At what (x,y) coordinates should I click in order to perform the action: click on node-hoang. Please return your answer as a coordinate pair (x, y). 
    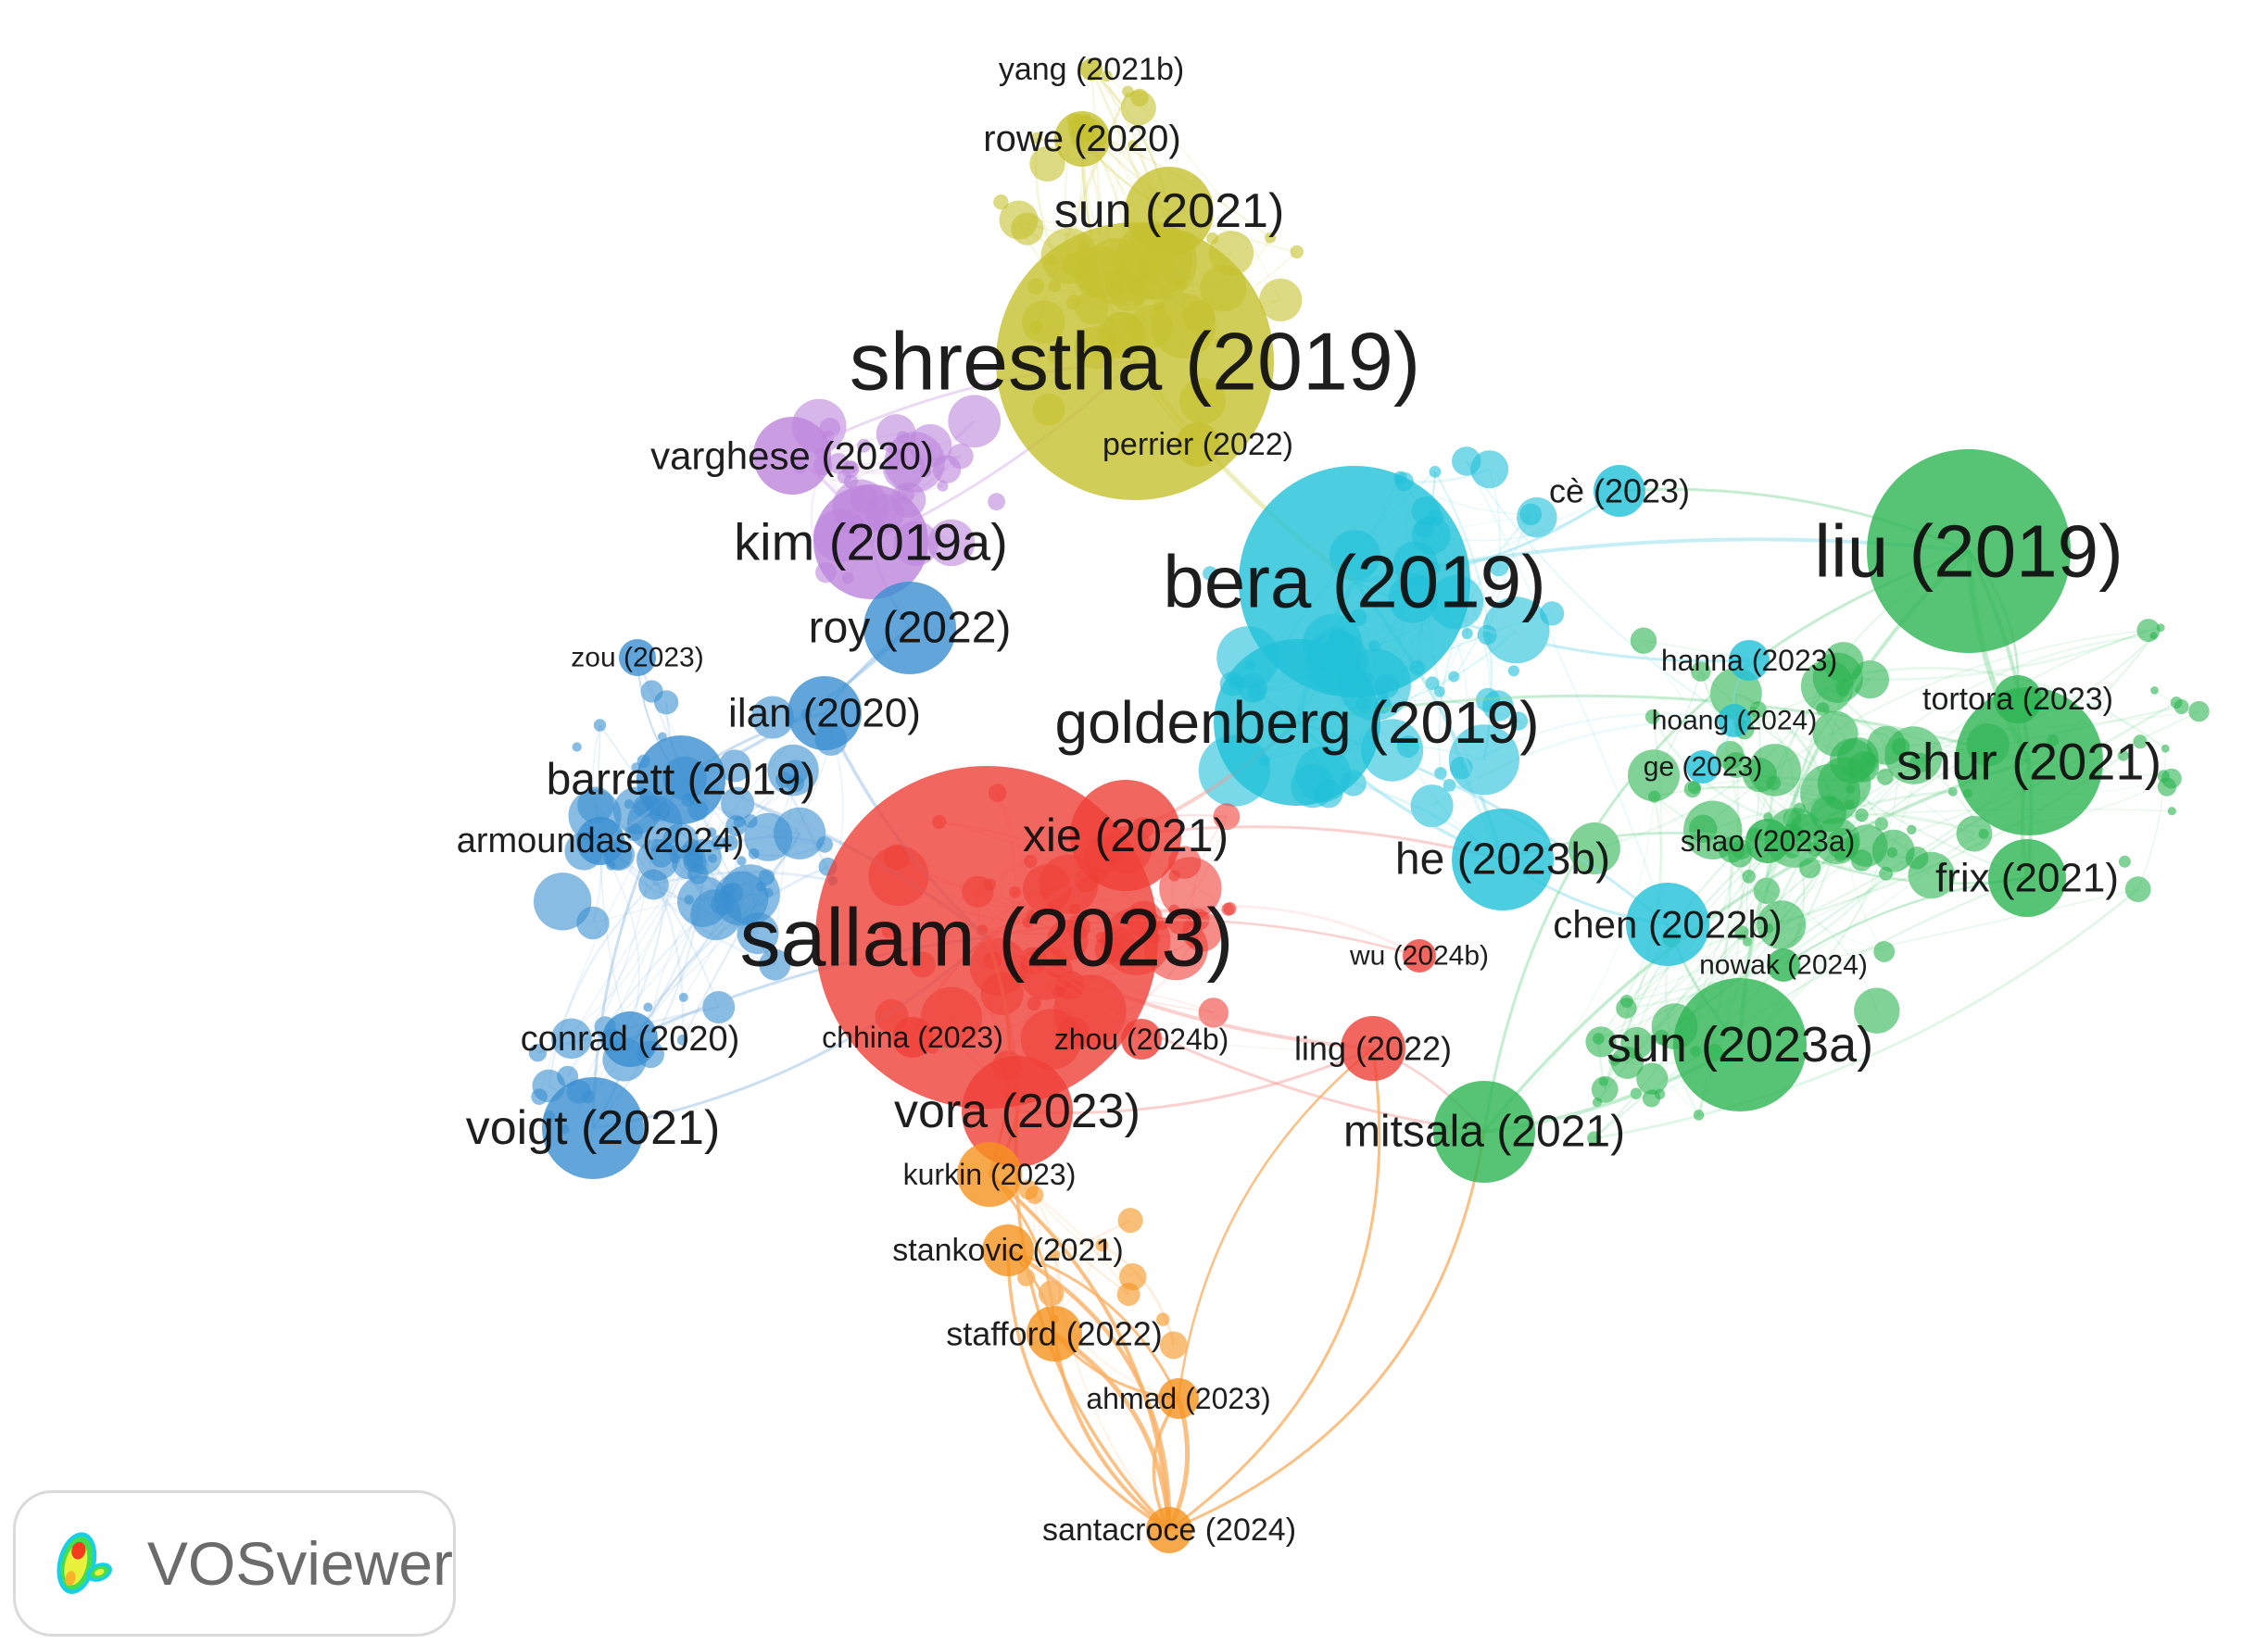
    Looking at the image, I should click on (1734, 720).